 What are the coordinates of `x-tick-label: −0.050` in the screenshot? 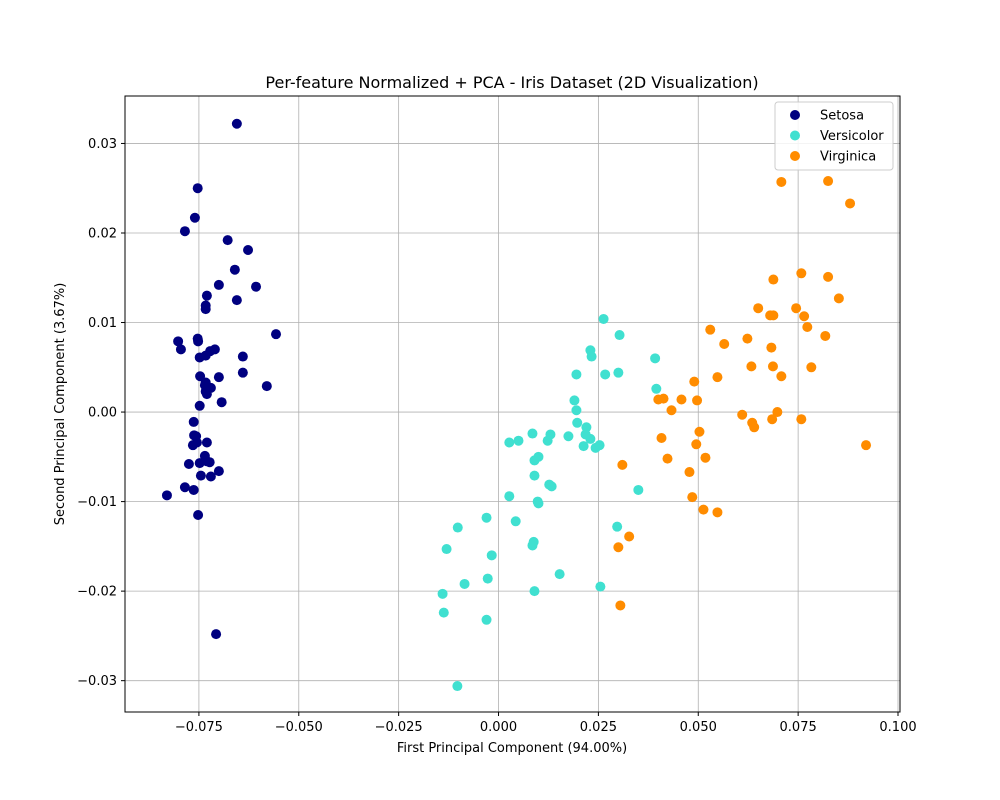 It's located at (299, 727).